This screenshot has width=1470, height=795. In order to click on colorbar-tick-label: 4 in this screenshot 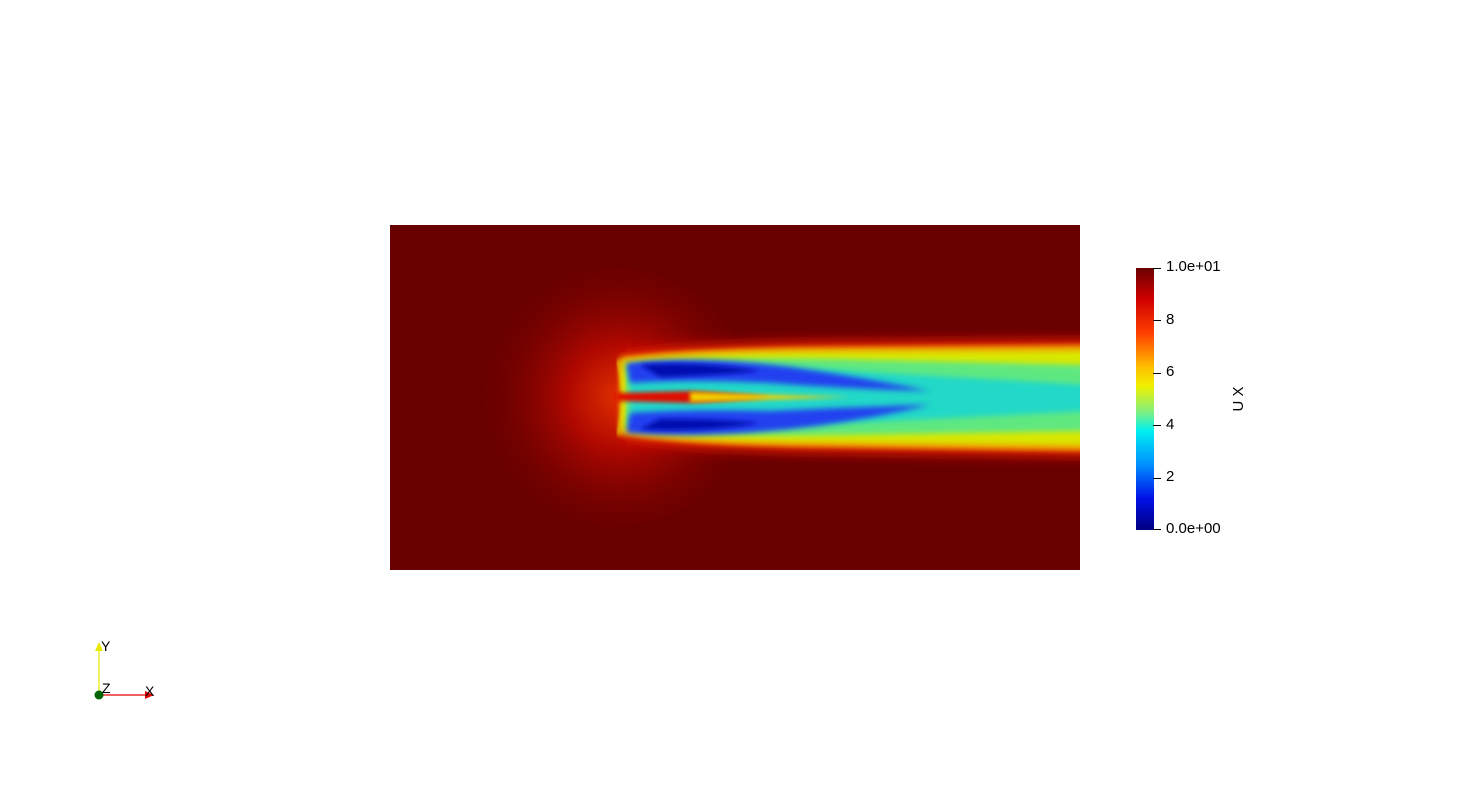, I will do `click(1170, 425)`.